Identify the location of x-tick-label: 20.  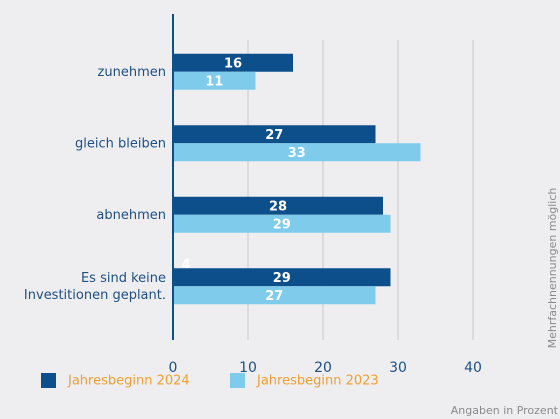
(323, 368).